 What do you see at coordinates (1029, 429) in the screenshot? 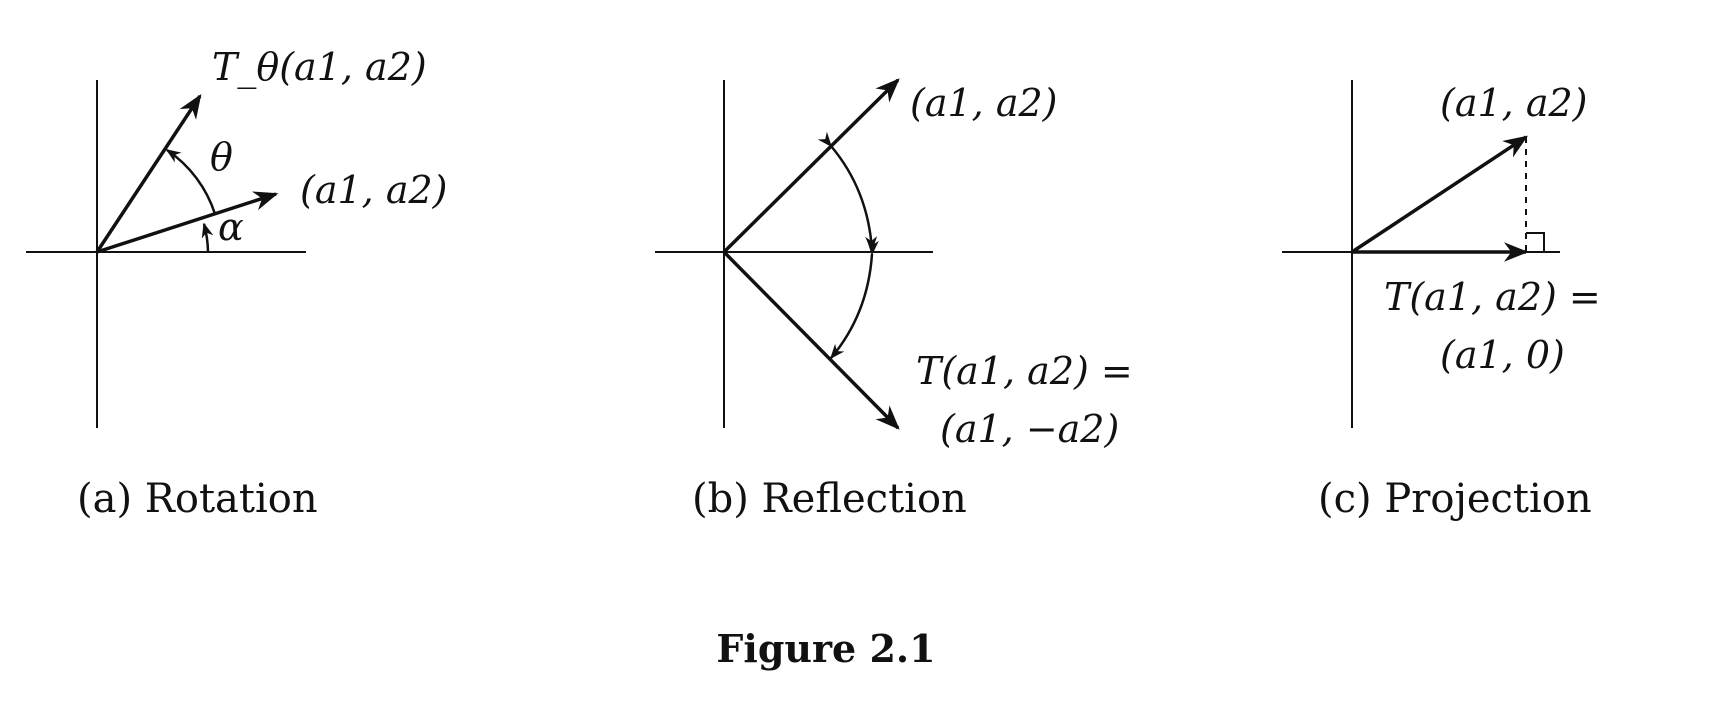
I see `reflected-vector-label-line2: (a1, −a2)` at bounding box center [1029, 429].